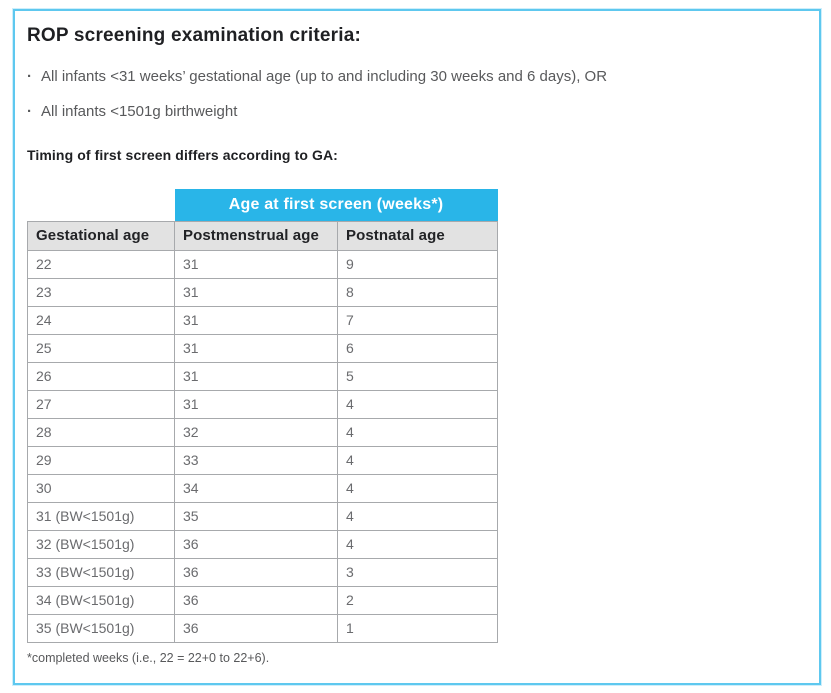 This screenshot has width=831, height=693. Describe the element at coordinates (336, 205) in the screenshot. I see `span-header: Age at first screen (weeks*)` at that location.